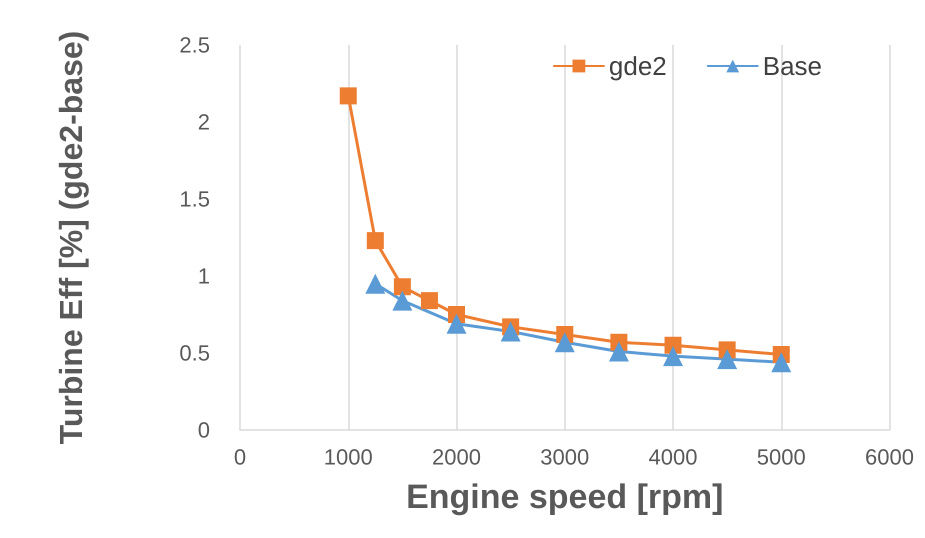  What do you see at coordinates (204, 276) in the screenshot?
I see `y-tick-label: 1` at bounding box center [204, 276].